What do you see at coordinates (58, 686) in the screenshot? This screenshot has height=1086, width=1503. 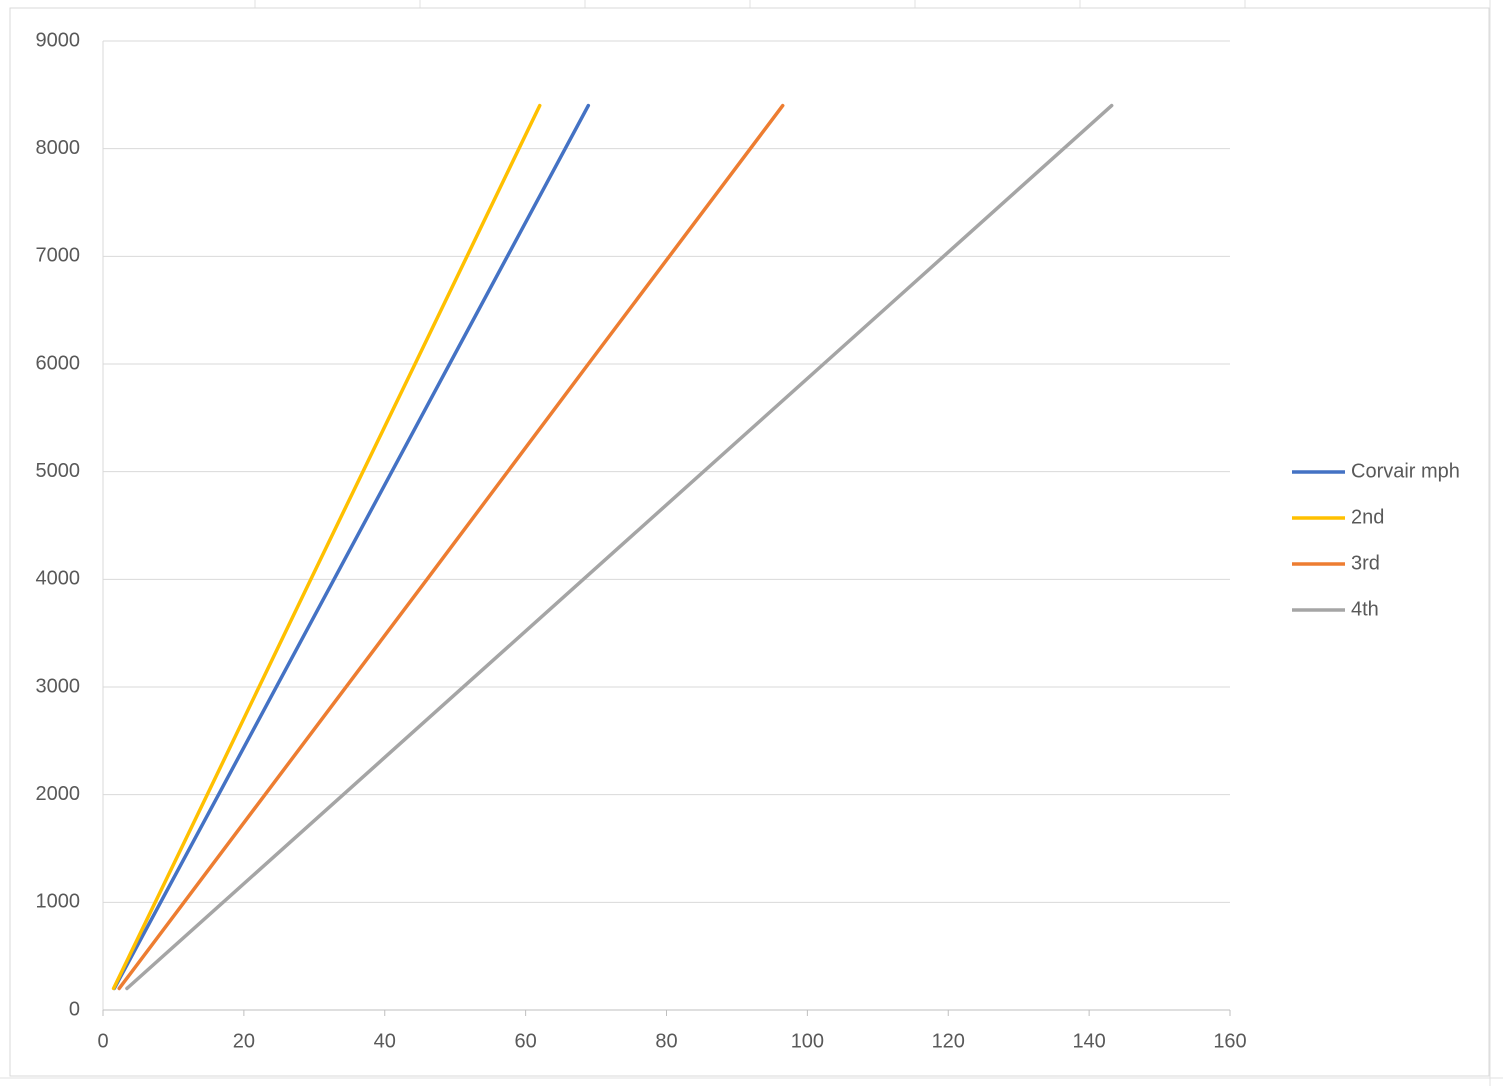 I see `y-tick-label: 3000` at bounding box center [58, 686].